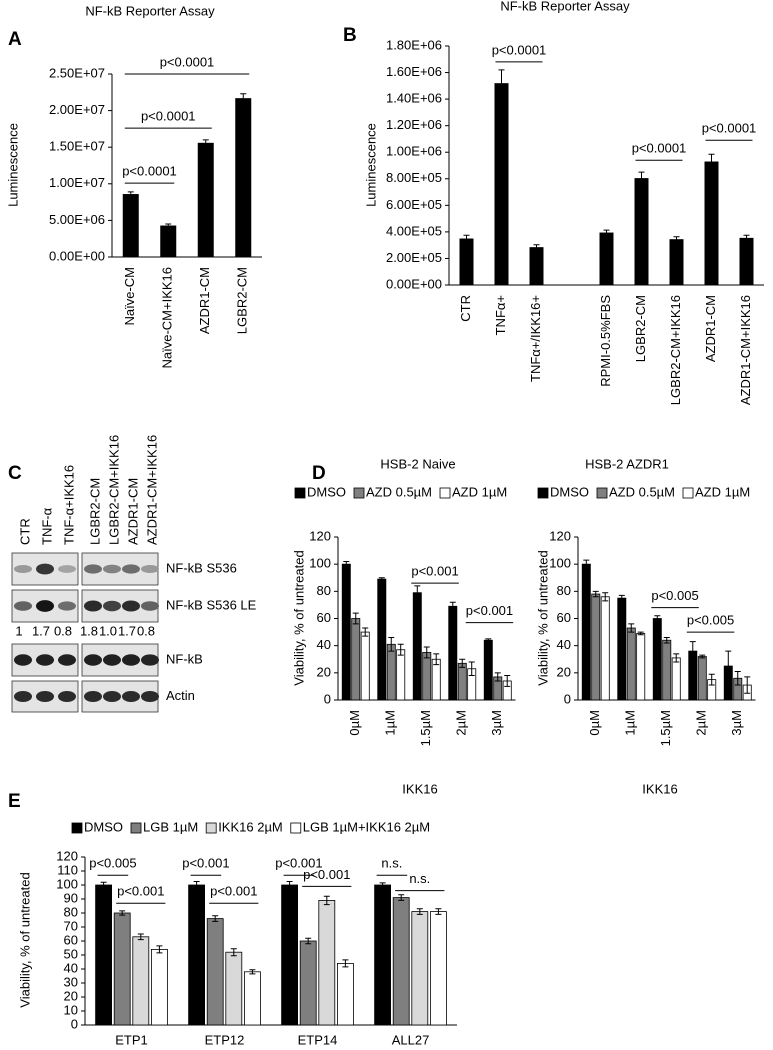 This screenshot has width=773, height=1050. Describe the element at coordinates (67, 869) in the screenshot. I see `y-tick-label: 110` at that location.